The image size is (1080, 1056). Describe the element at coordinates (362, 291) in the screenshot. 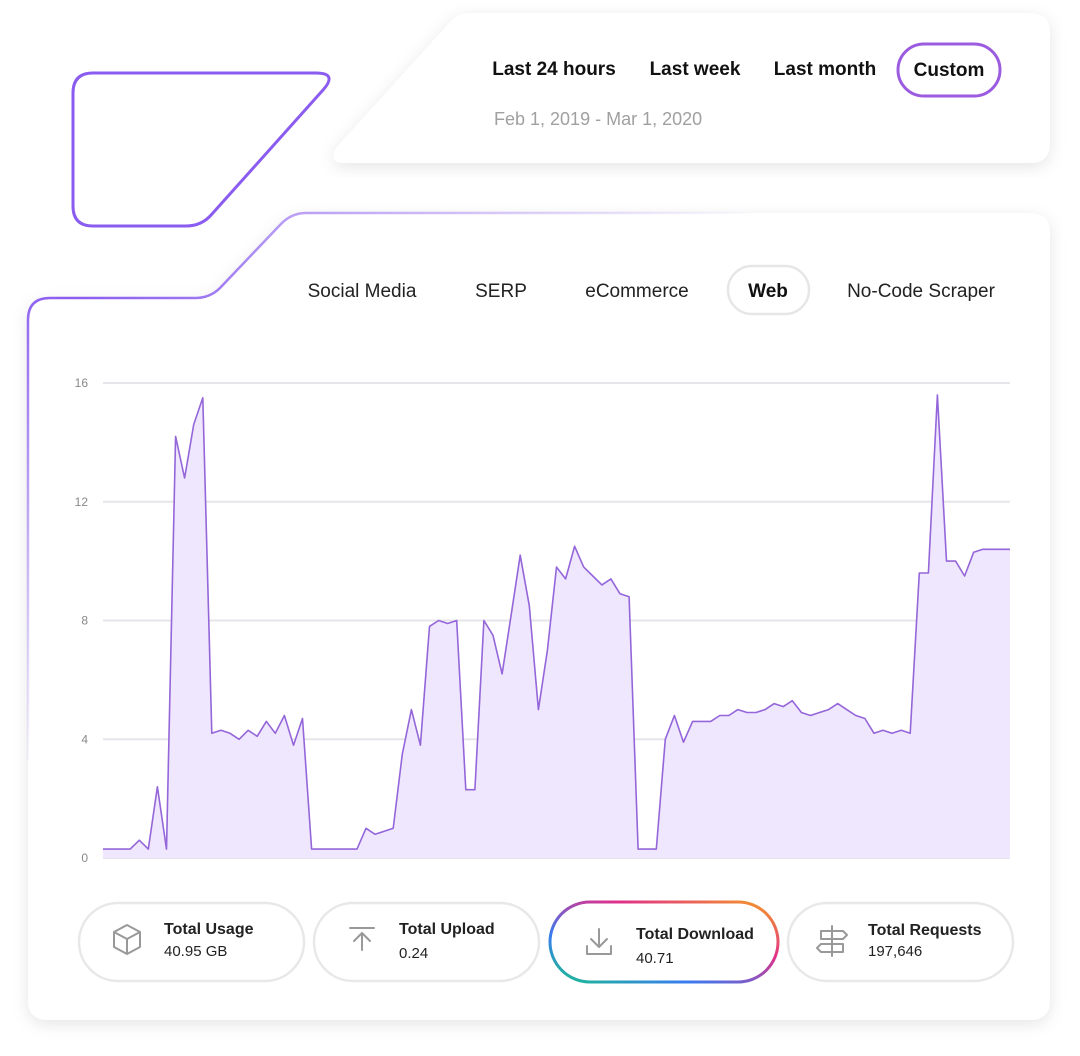

I see `category-tab: Social Media` at that location.